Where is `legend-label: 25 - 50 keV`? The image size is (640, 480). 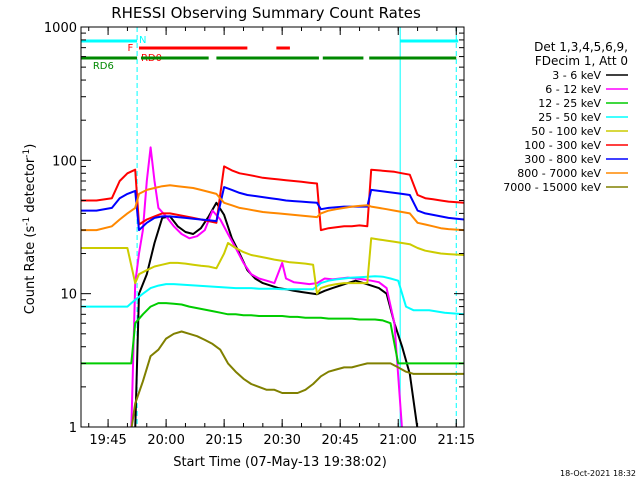 legend-label: 25 - 50 keV is located at coordinates (569, 117).